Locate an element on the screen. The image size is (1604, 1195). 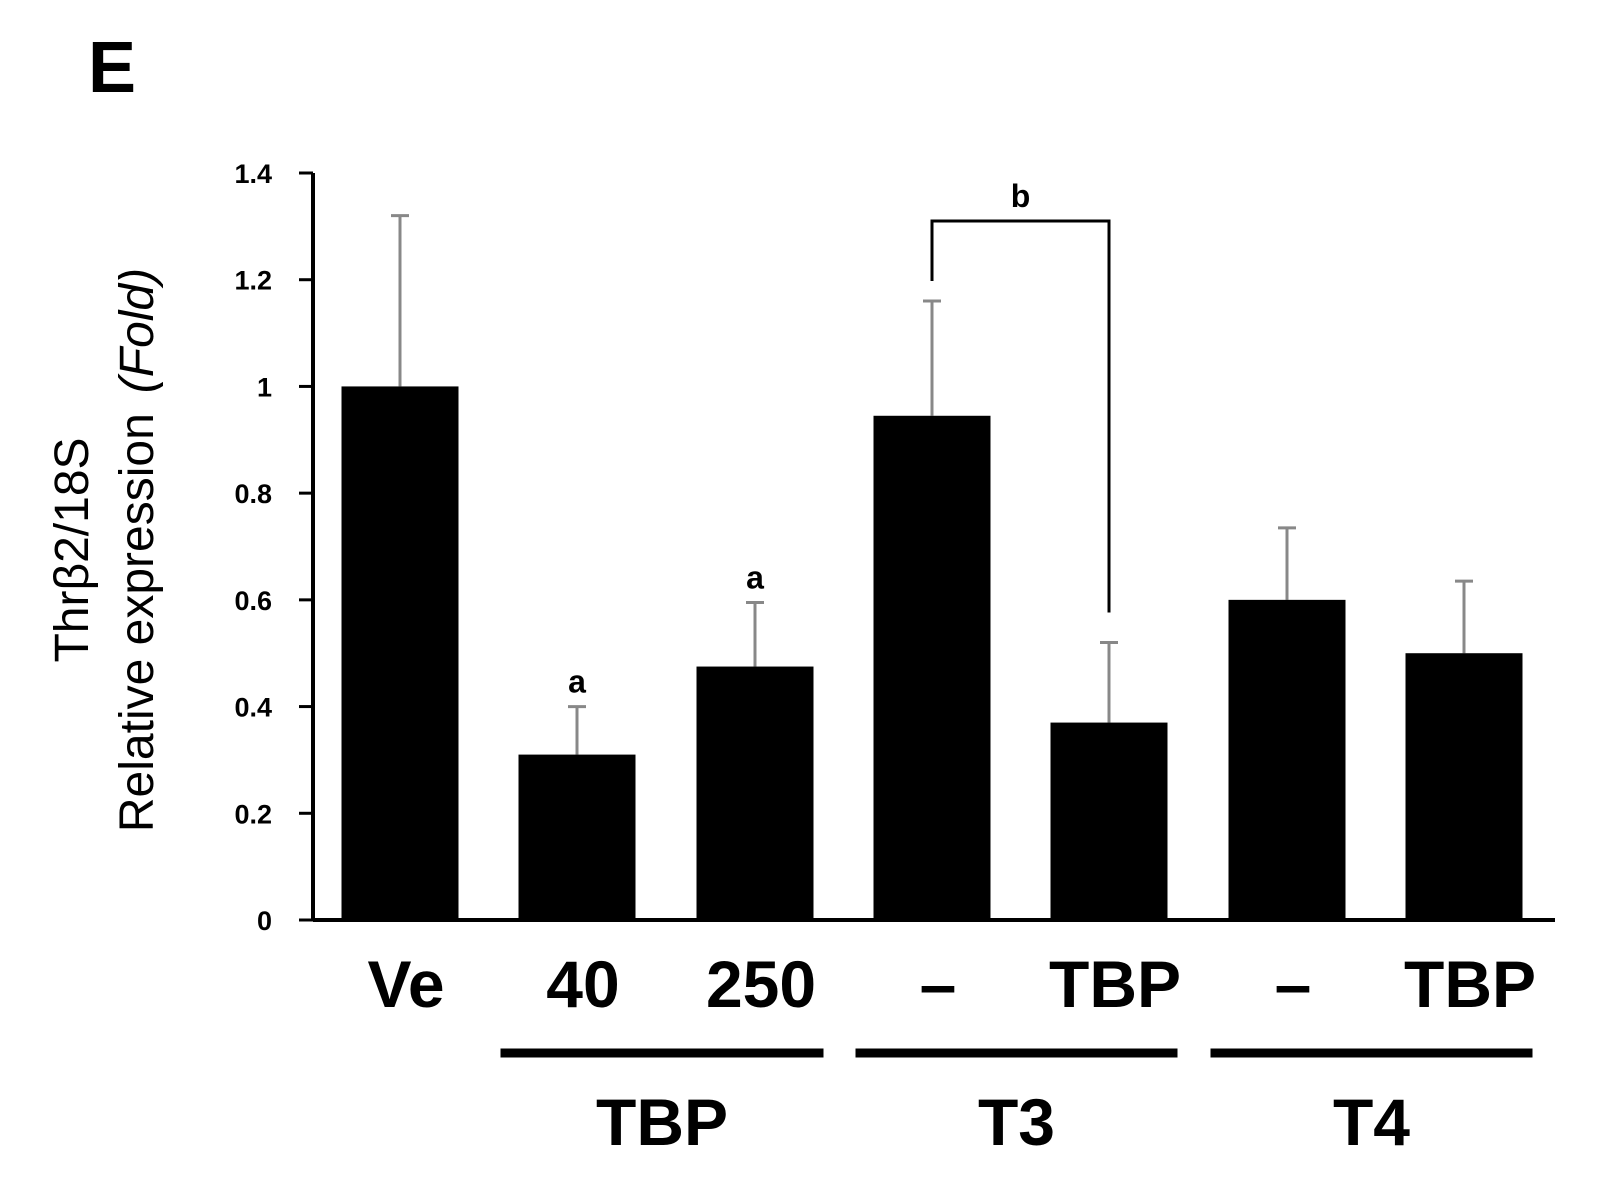
y-axis-label-gene: Thrβ2/18S is located at coordinates (72, 549).